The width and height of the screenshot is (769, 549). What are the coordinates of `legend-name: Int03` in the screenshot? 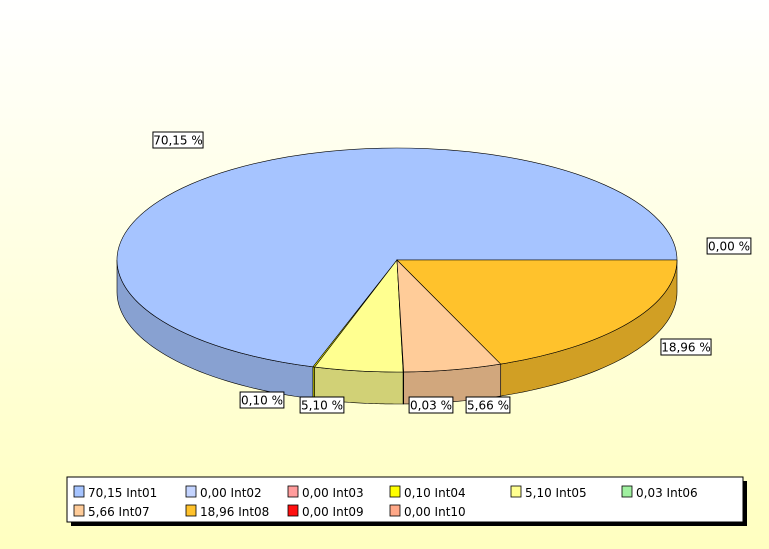 It's located at (348, 493).